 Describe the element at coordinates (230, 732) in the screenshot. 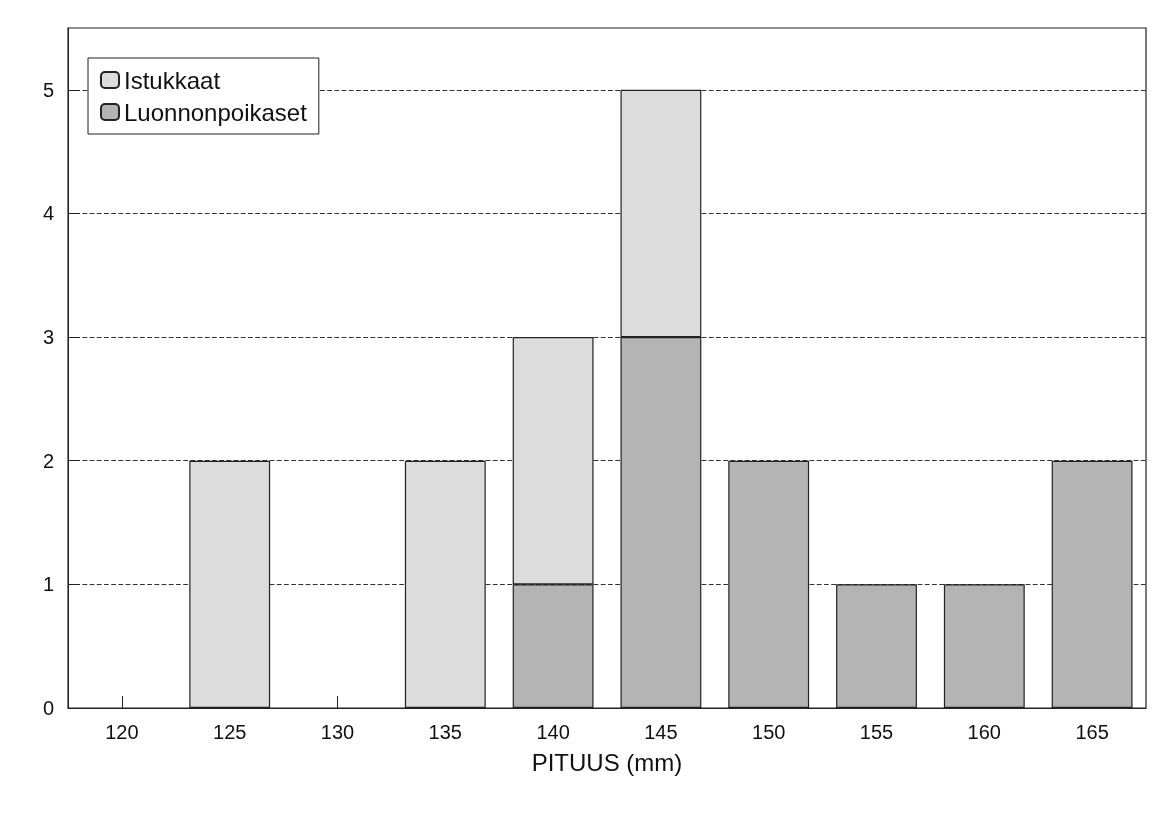

I see `x-tick-label: 125` at that location.